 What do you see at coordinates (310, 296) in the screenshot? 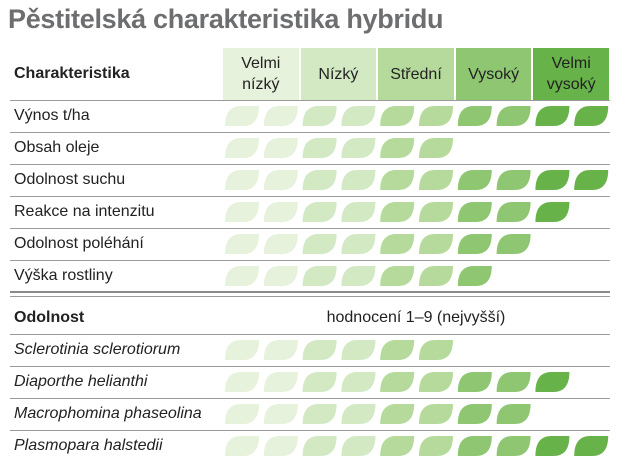
I see `section-divider` at bounding box center [310, 296].